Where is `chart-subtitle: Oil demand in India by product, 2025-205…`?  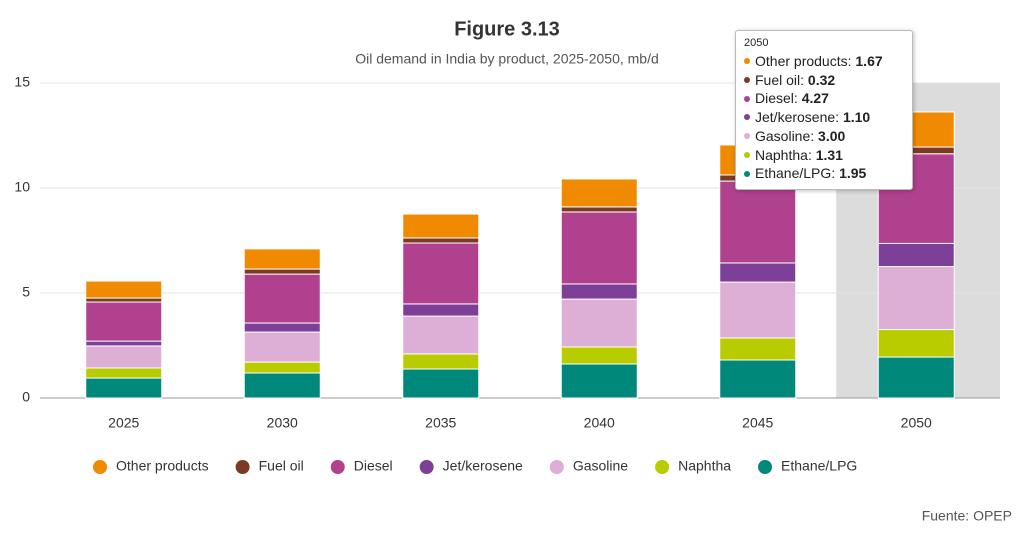
chart-subtitle: Oil demand in India by product, 2025-205… is located at coordinates (507, 59).